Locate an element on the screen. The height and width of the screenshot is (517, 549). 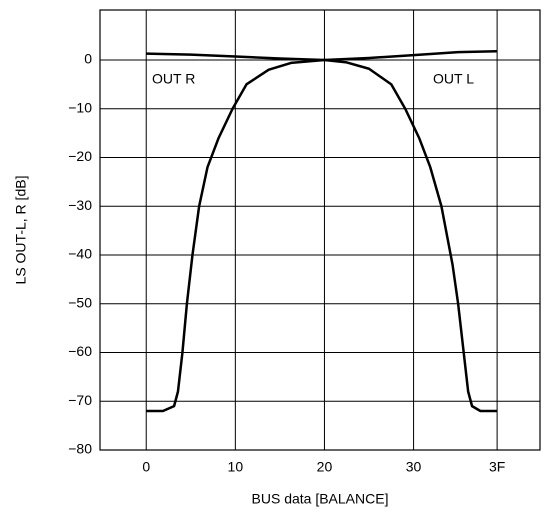
x-axis-label: BUS data [BALANCE] is located at coordinates (320, 499).